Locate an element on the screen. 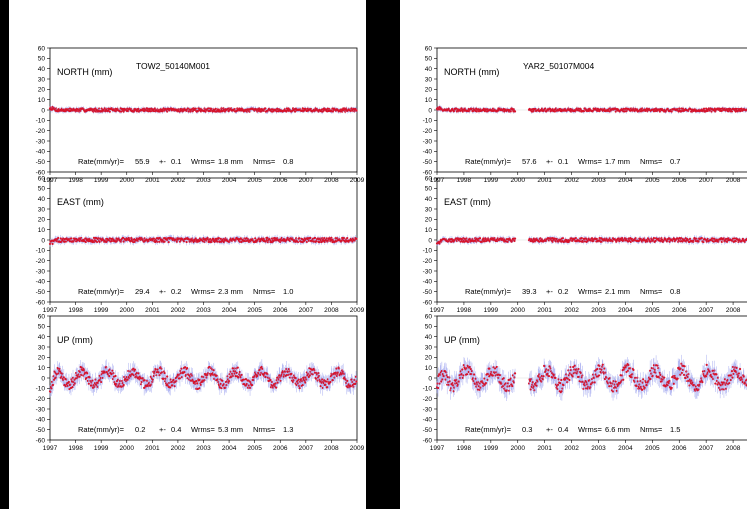  rate-error: 0.1 is located at coordinates (176, 161).